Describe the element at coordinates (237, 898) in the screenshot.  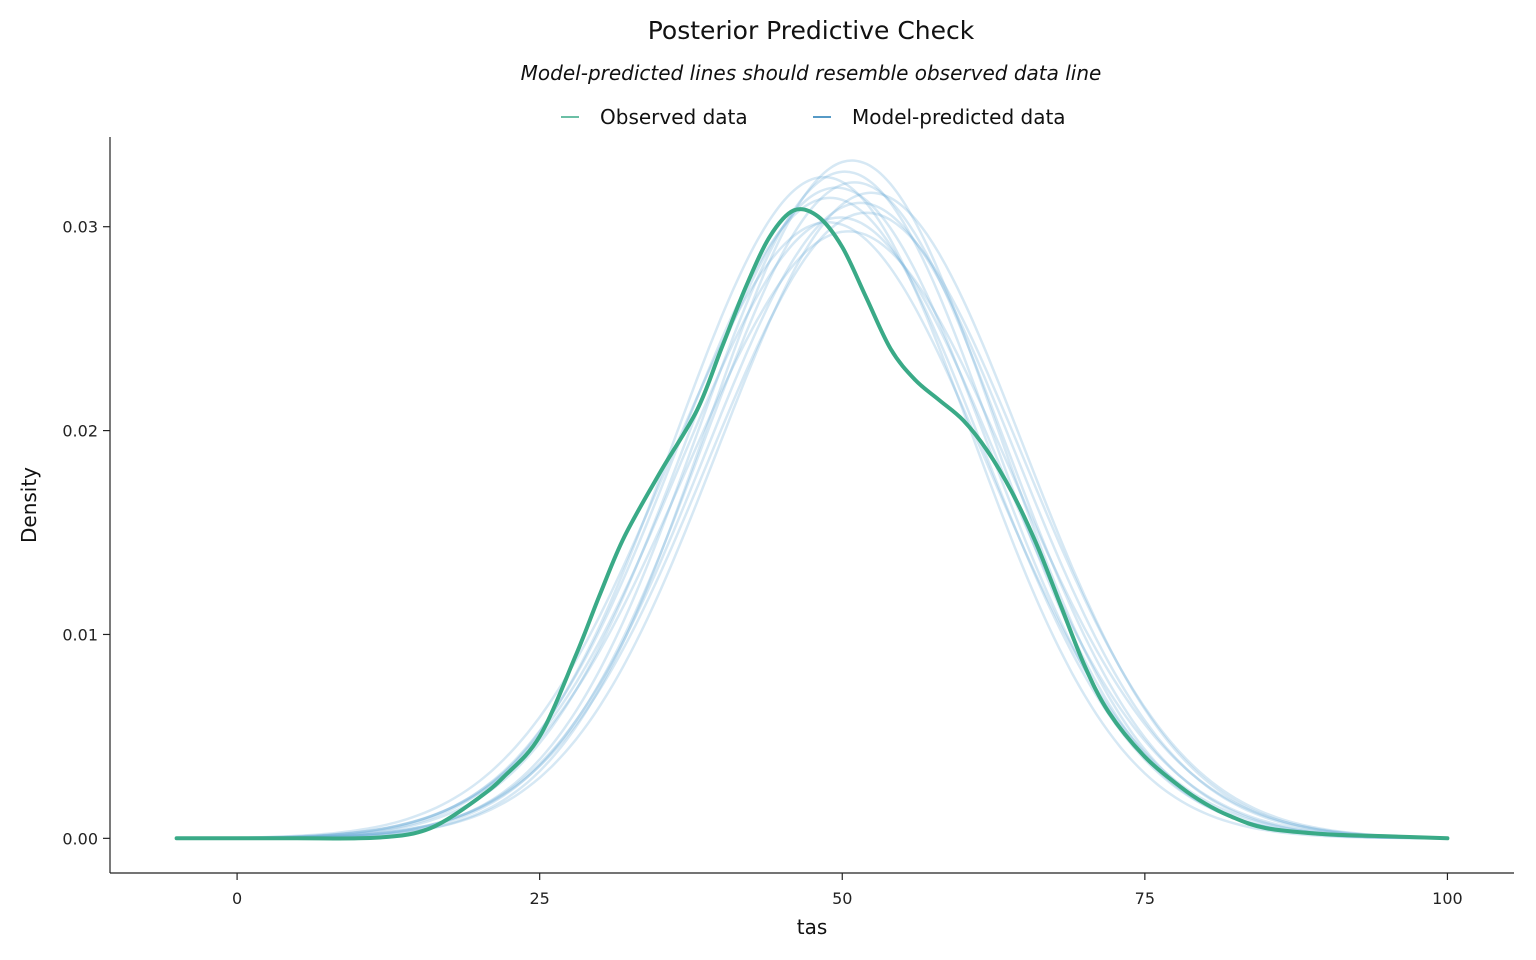
I see `x-tick-label: 0` at that location.